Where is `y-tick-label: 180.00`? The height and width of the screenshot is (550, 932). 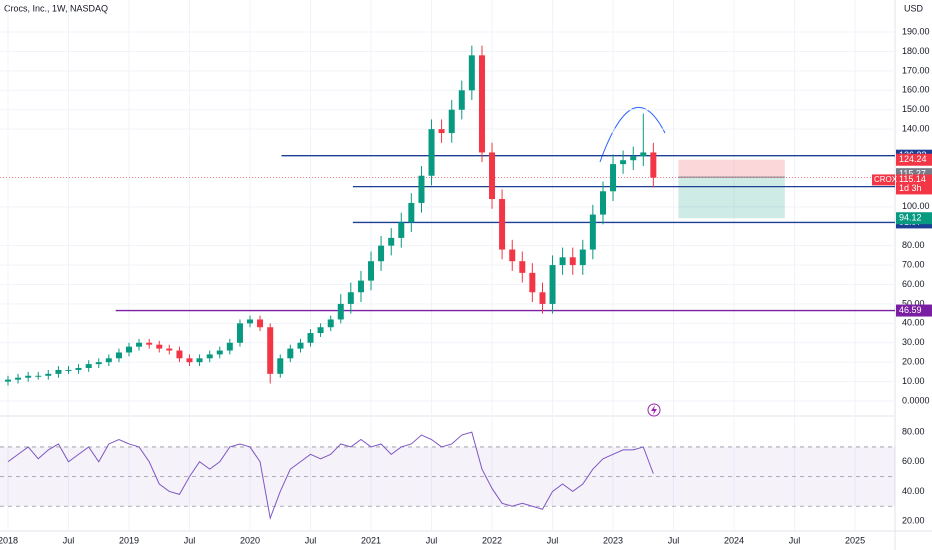 y-tick-label: 180.00 is located at coordinates (916, 51).